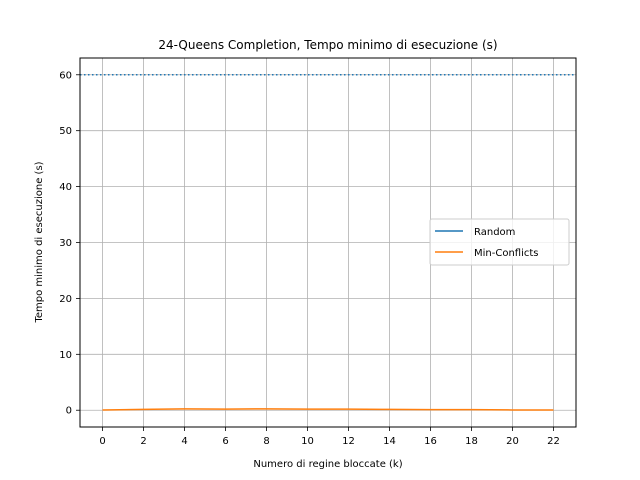 The height and width of the screenshot is (480, 640). Describe the element at coordinates (389, 441) in the screenshot. I see `x-tick-label: 14` at that location.